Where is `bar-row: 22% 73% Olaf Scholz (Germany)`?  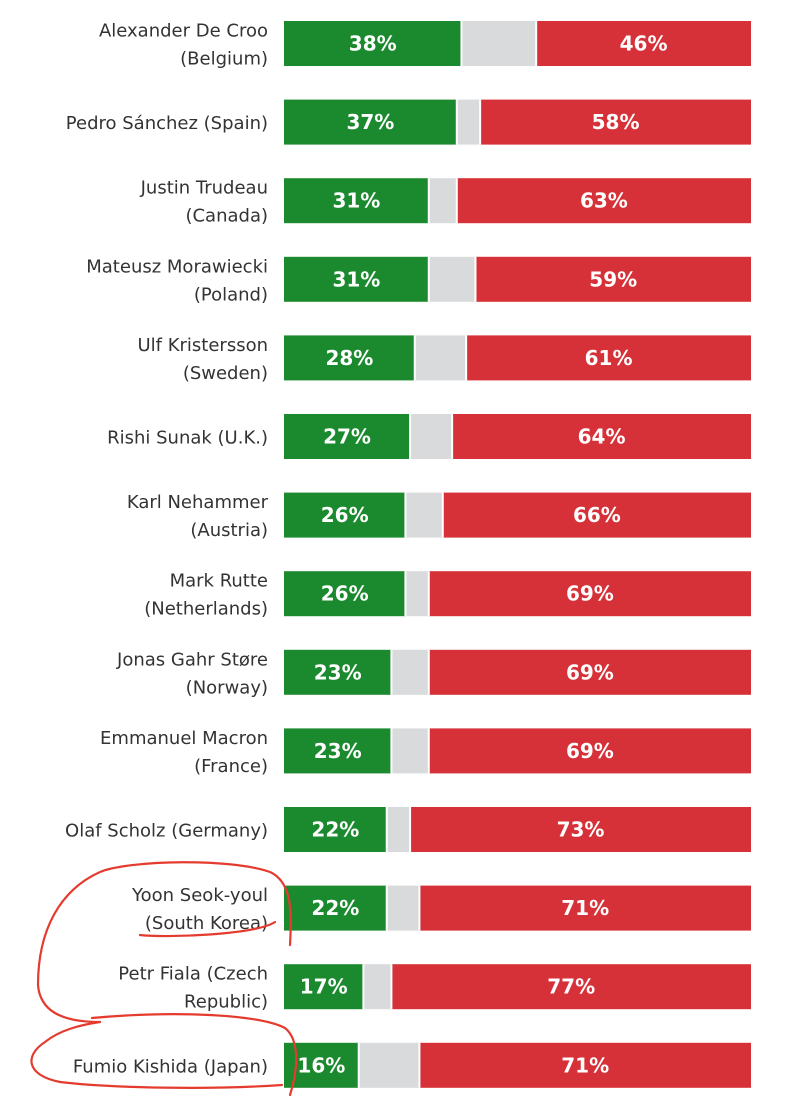 bar-row: 22% 73% Olaf Scholz (Germany) is located at coordinates (408, 829).